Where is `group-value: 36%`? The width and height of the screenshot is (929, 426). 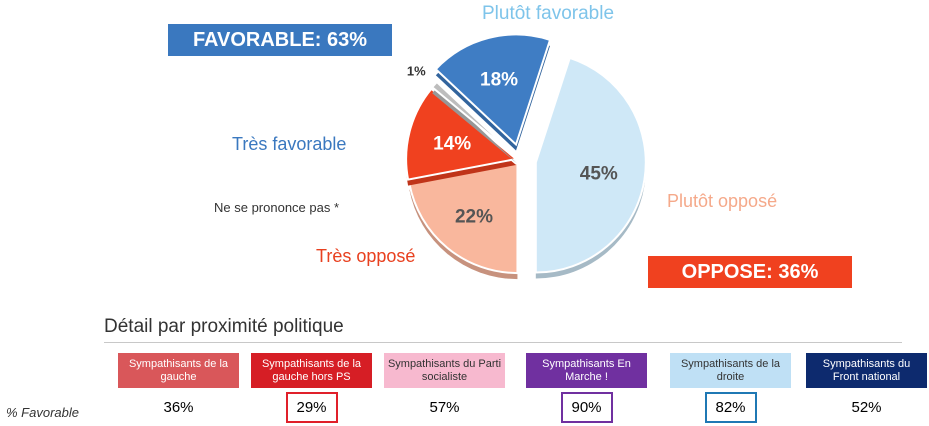 group-value: 36% is located at coordinates (178, 407).